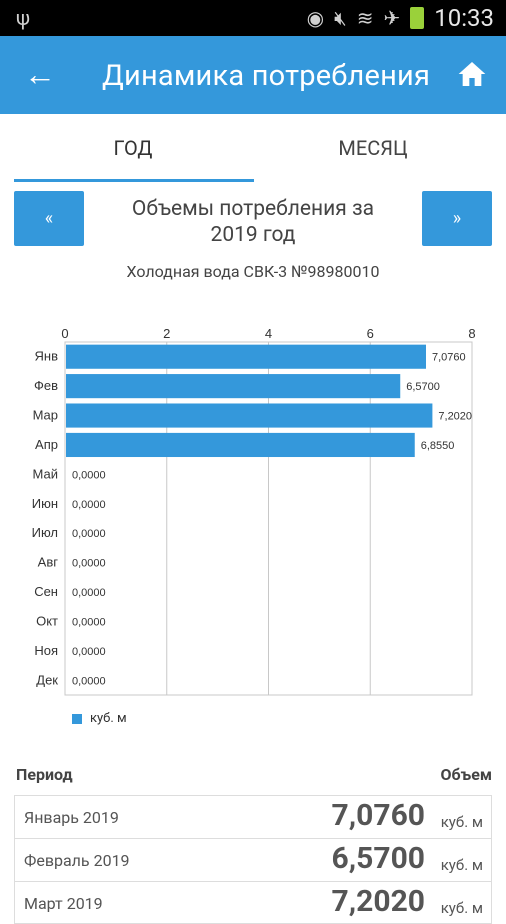 The image size is (506, 924). Describe the element at coordinates (45, 503) in the screenshot. I see `y-category-label: Июн` at that location.